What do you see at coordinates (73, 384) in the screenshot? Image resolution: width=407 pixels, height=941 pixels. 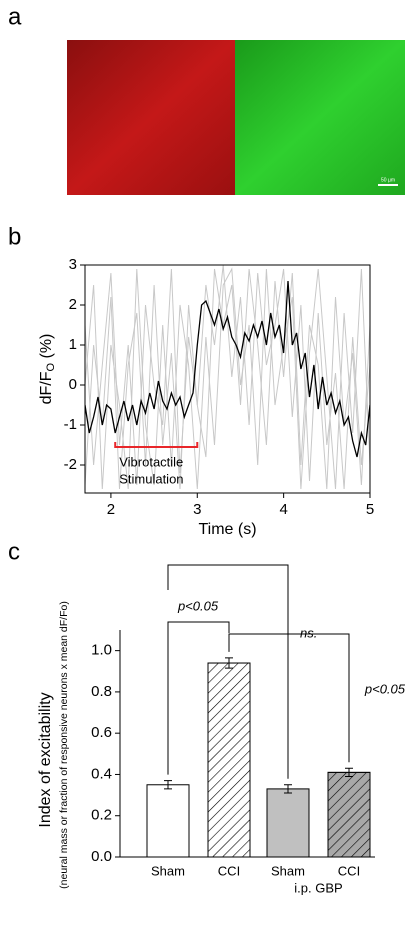 I see `y-tick-label: 0` at bounding box center [73, 384].